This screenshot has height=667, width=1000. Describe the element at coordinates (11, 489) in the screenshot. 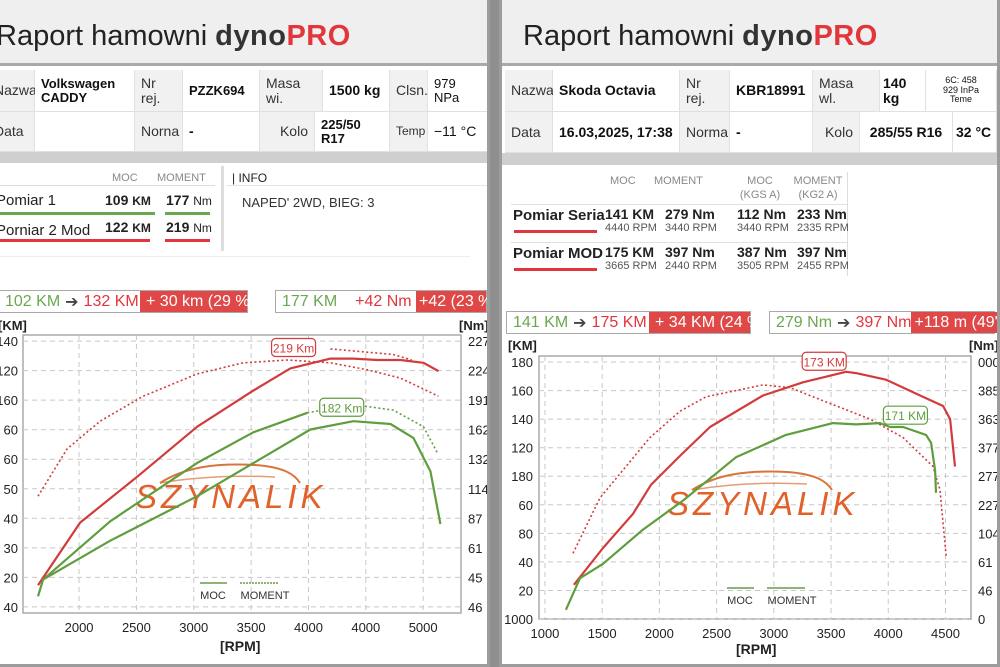

I see `y-tick-left: 50` at that location.